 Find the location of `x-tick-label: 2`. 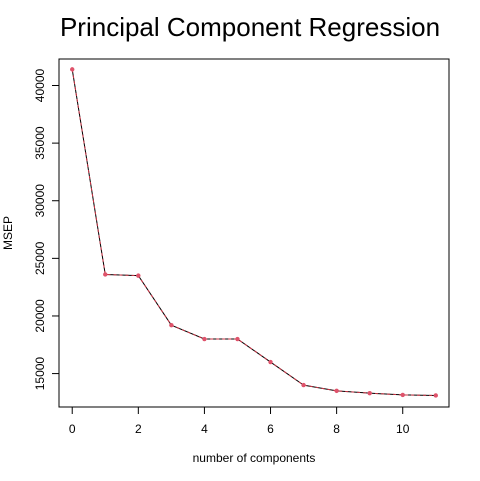

x-tick-label: 2 is located at coordinates (138, 429).